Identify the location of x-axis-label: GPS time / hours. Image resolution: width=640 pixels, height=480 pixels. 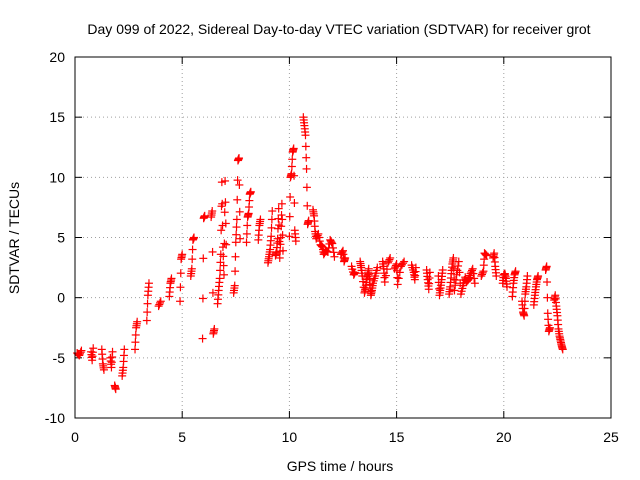
(340, 466).